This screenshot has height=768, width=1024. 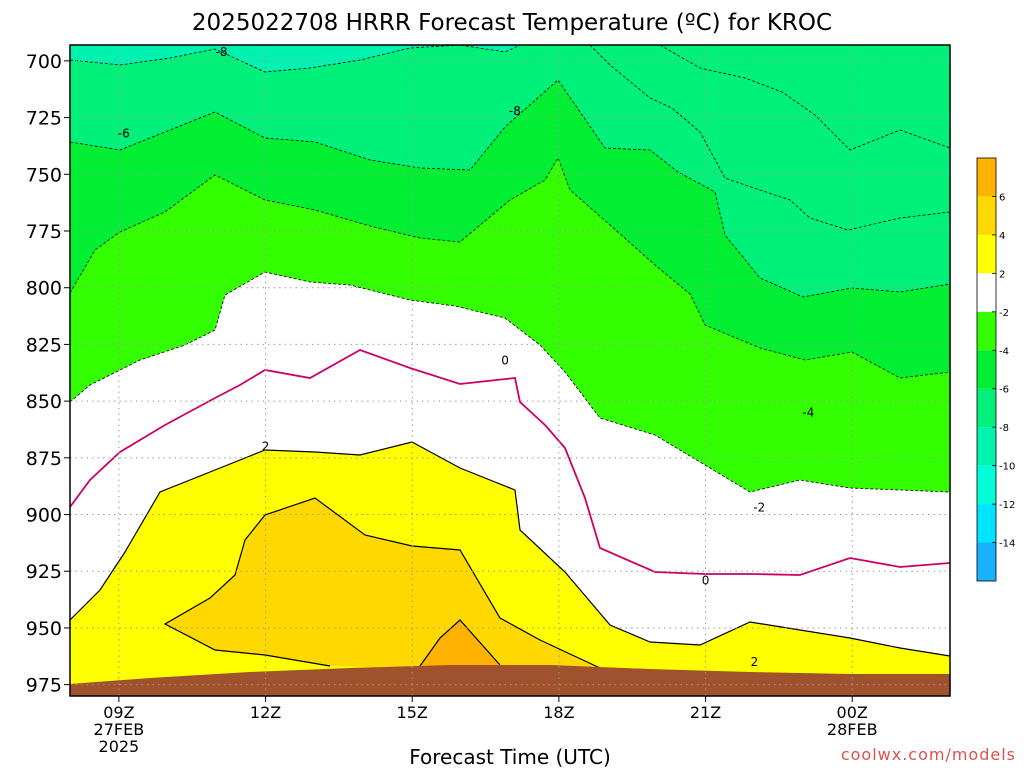 What do you see at coordinates (124, 133) in the screenshot?
I see `contour-label-2: -6` at bounding box center [124, 133].